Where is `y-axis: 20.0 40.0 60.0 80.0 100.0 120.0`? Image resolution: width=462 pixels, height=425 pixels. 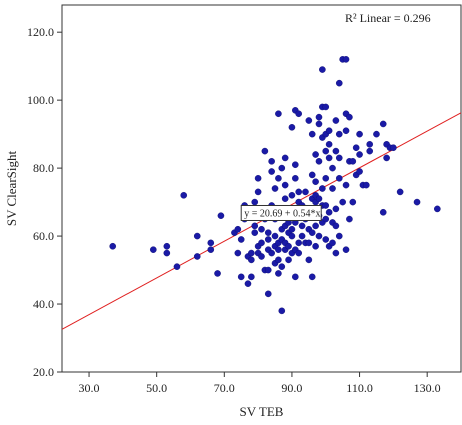
y-axis: 20.0 40.0 60.0 80.0 100.0 120.0 is located at coordinates (44, 202).